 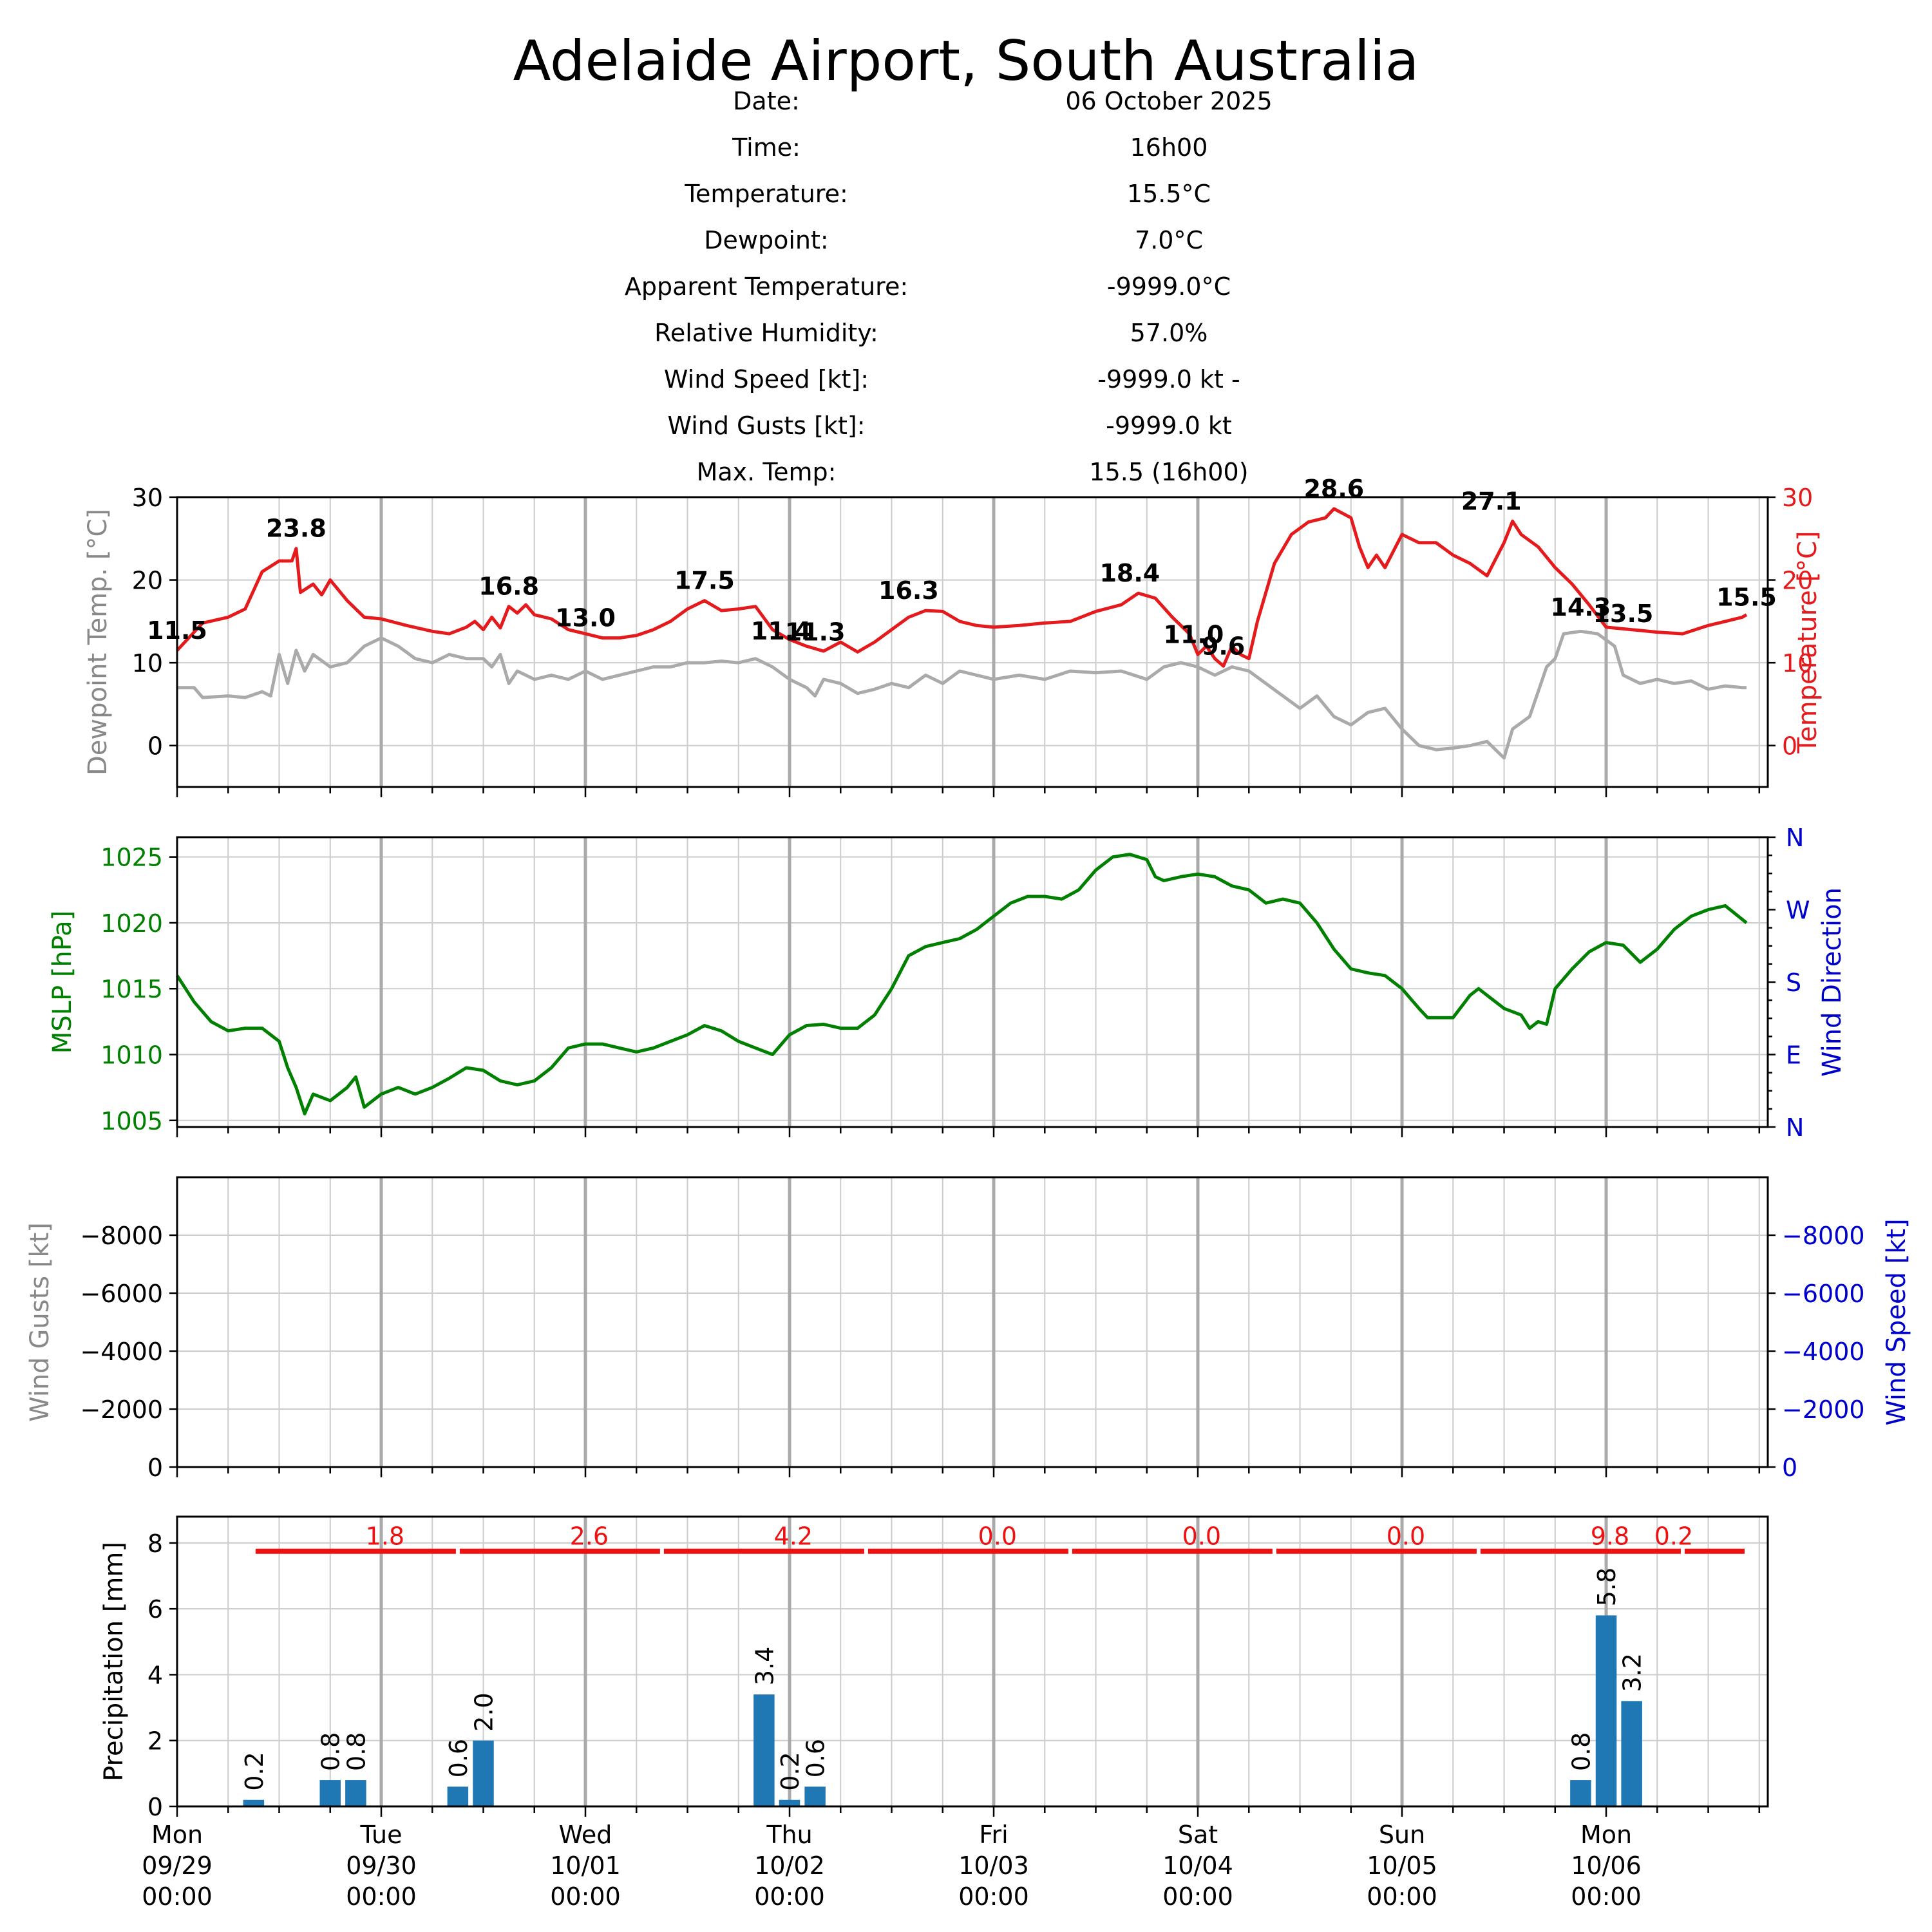 I want to click on x-tick-day: Sat, so click(x=1198, y=1835).